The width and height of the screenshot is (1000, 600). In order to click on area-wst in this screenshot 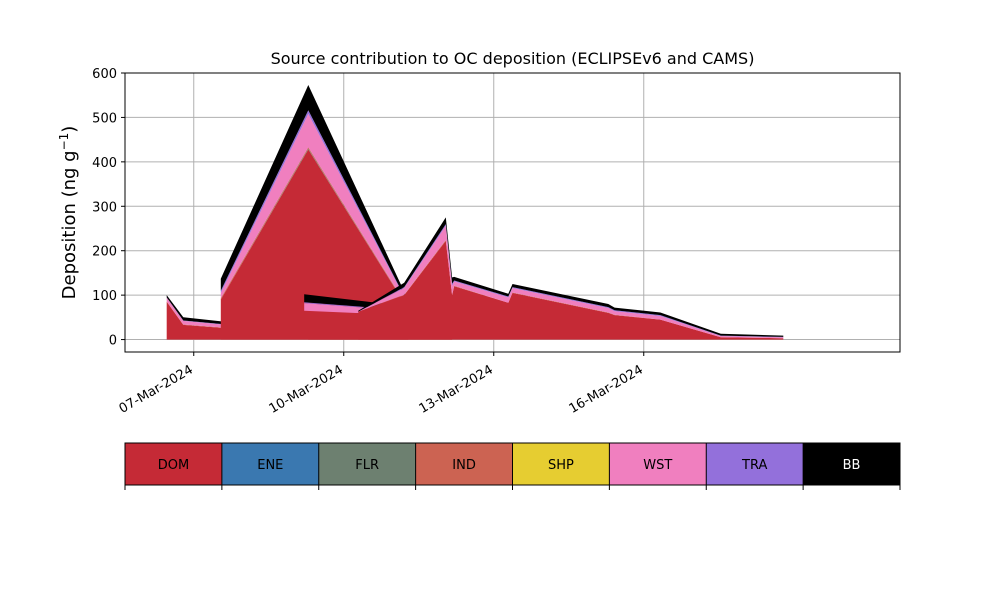, I will do `click(314, 211)`.